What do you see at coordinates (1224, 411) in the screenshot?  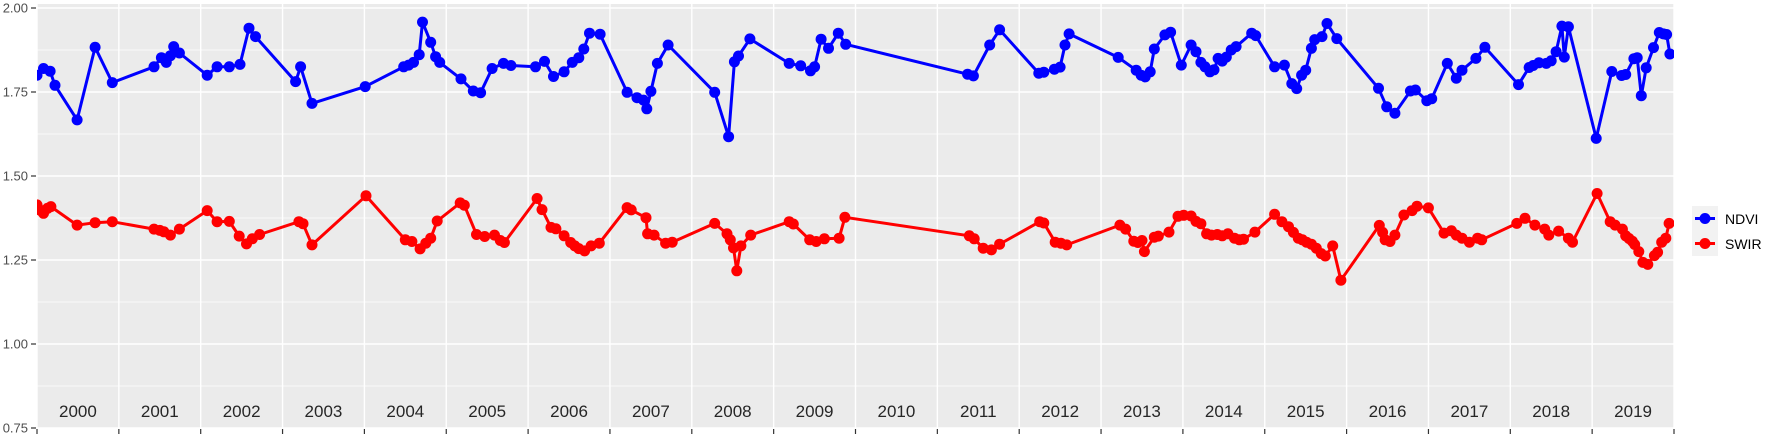 I see `x-axis-label-2014: 2014` at bounding box center [1224, 411].